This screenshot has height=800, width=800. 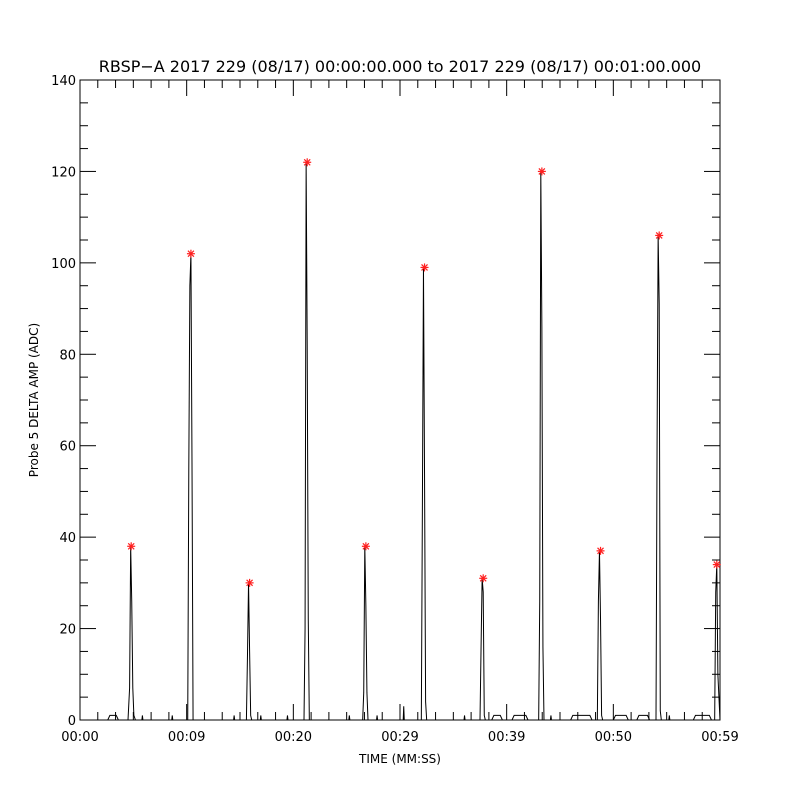 What do you see at coordinates (72, 721) in the screenshot?
I see `y-tick-label: 0` at bounding box center [72, 721].